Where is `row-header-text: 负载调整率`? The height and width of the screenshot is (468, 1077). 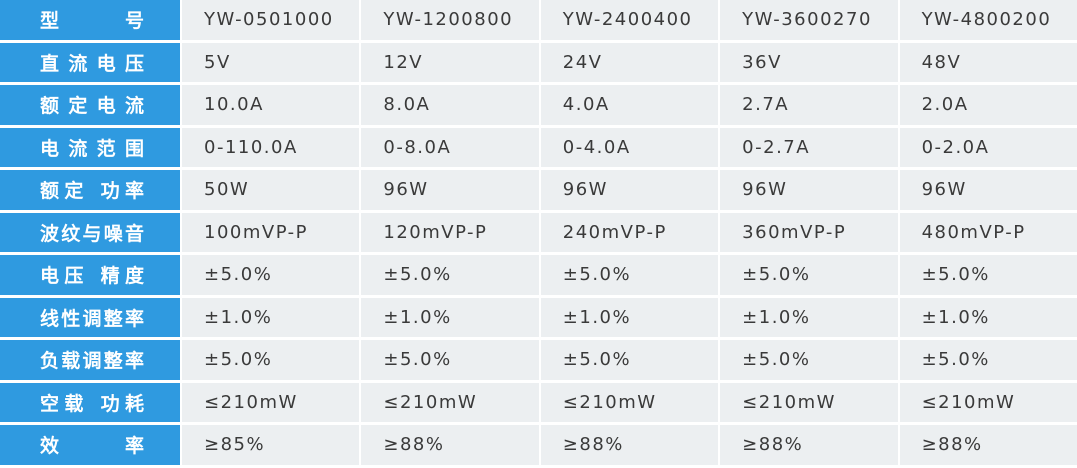
row-header-text: 负载调整率 is located at coordinates (92, 361).